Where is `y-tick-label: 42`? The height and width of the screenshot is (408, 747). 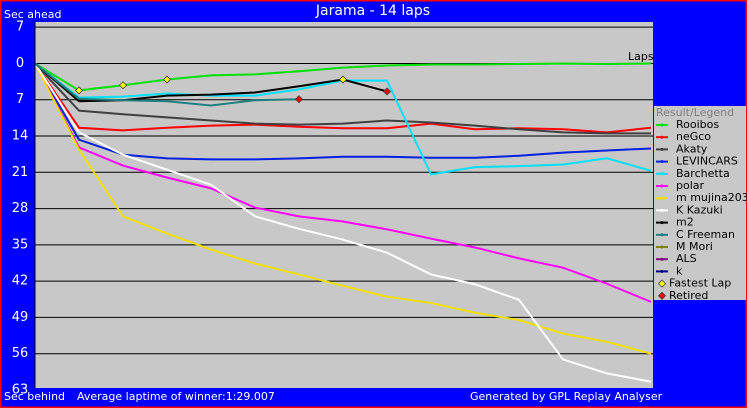
y-tick-label: 42 is located at coordinates (20, 281).